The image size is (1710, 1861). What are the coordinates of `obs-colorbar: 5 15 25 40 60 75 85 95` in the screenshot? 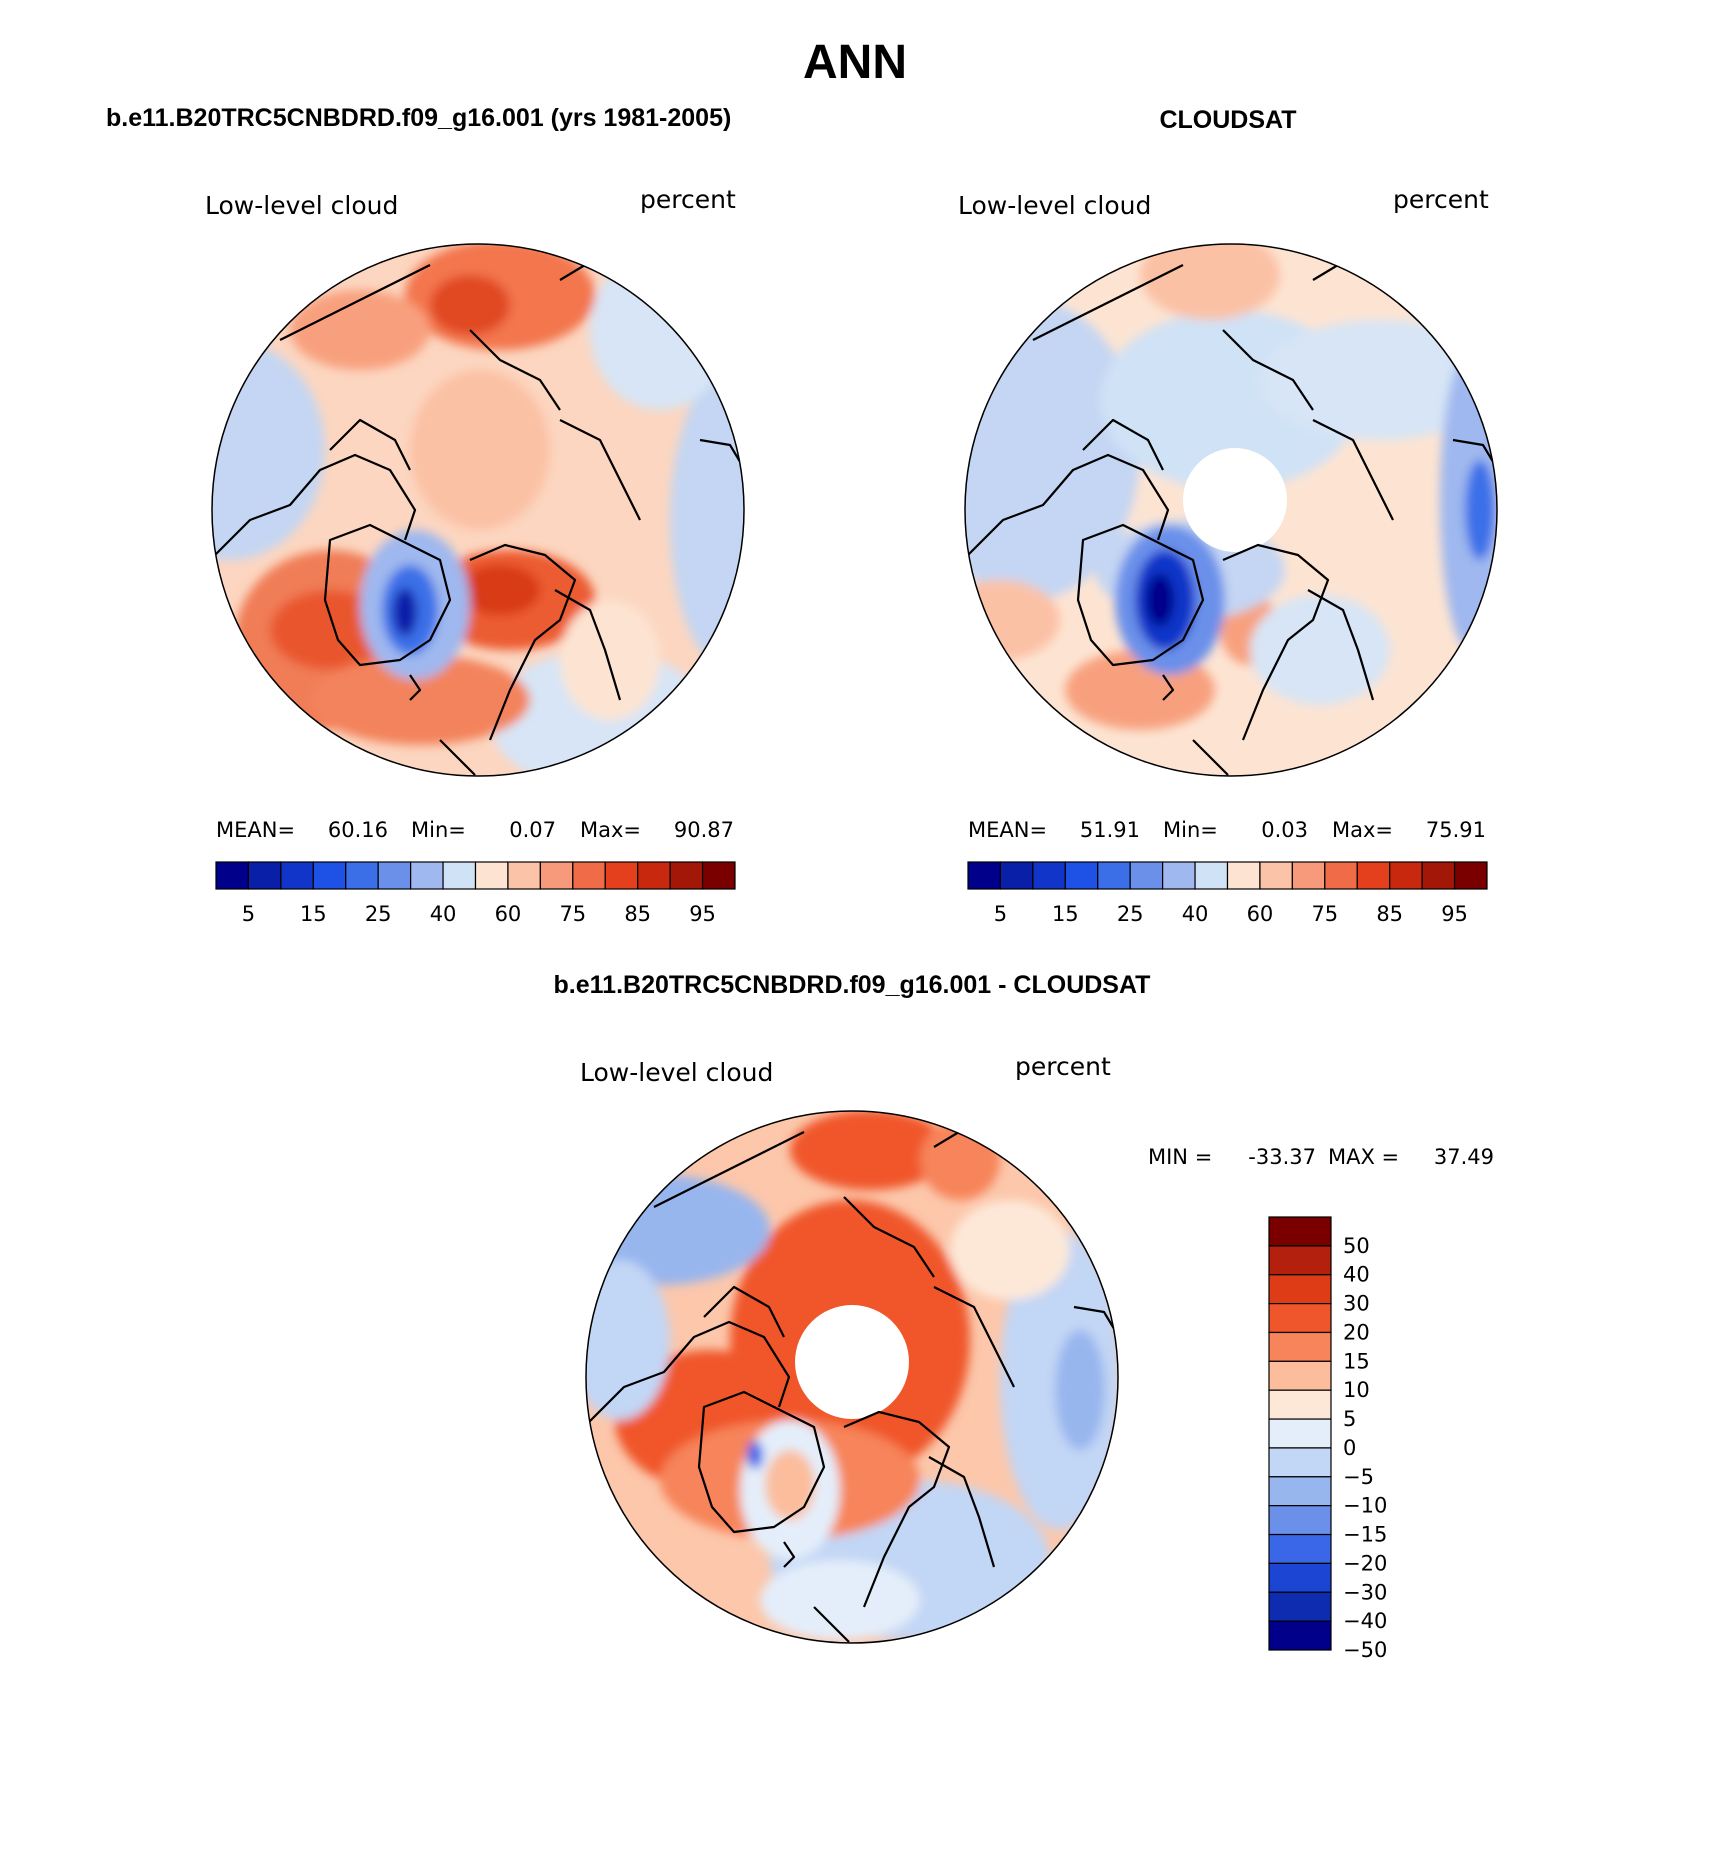 It's located at (1227, 893).